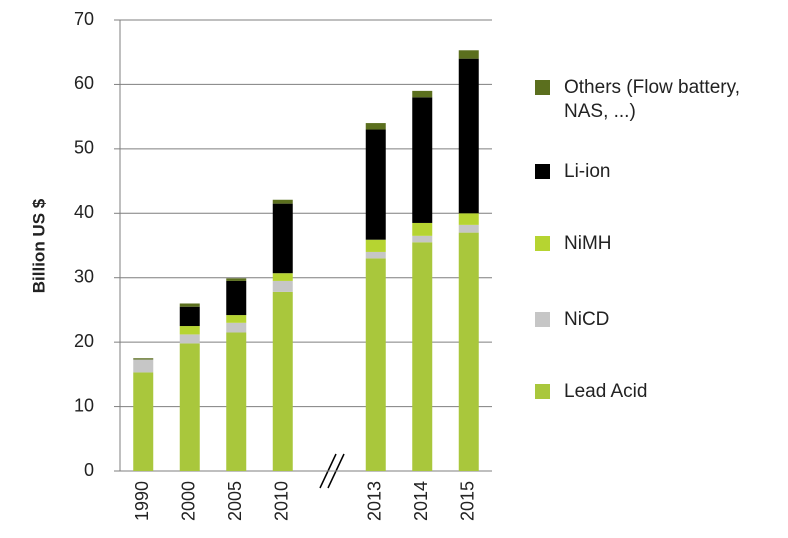  Describe the element at coordinates (468, 501) in the screenshot. I see `x-tick-label: 2015` at that location.